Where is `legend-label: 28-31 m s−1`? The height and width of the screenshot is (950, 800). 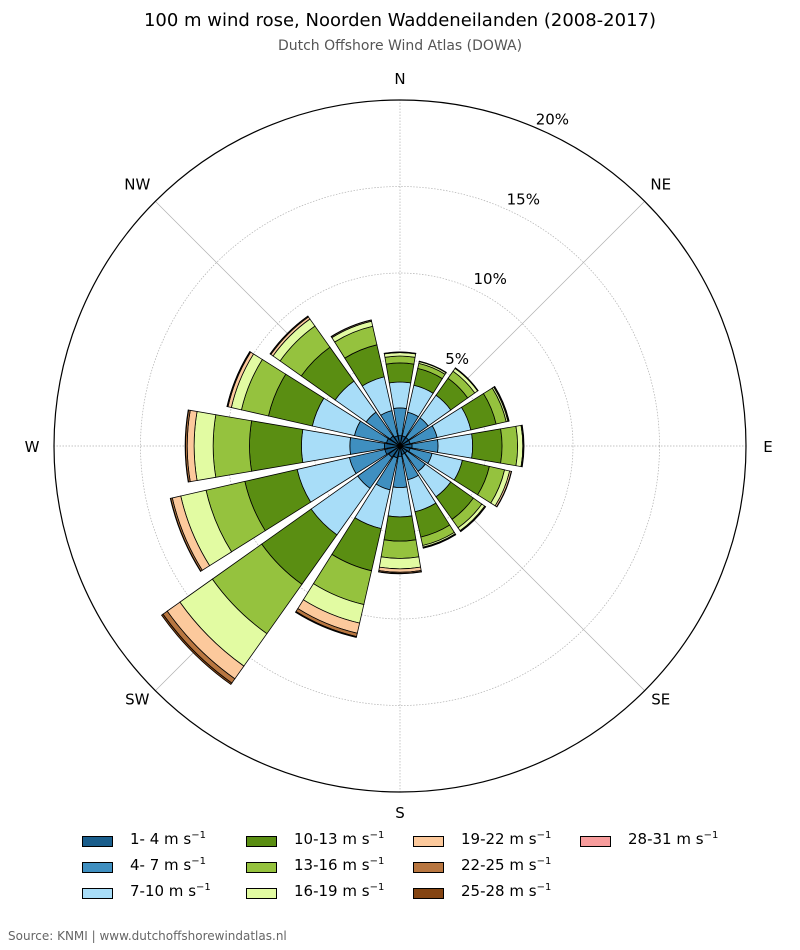 legend-label: 28-31 m s−1 is located at coordinates (673, 839).